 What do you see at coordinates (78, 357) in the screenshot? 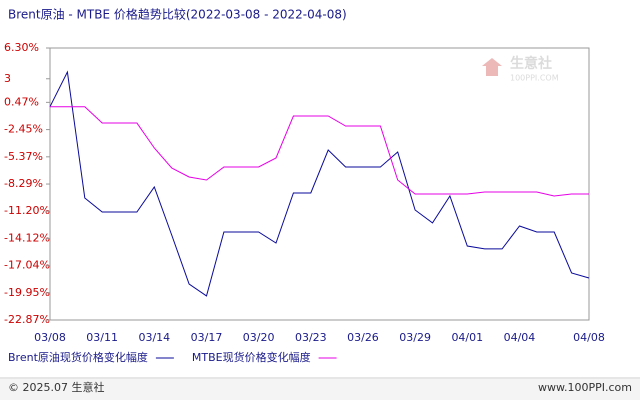
I see `legend-label: Brent原油现货价格变化幅度` at bounding box center [78, 357].